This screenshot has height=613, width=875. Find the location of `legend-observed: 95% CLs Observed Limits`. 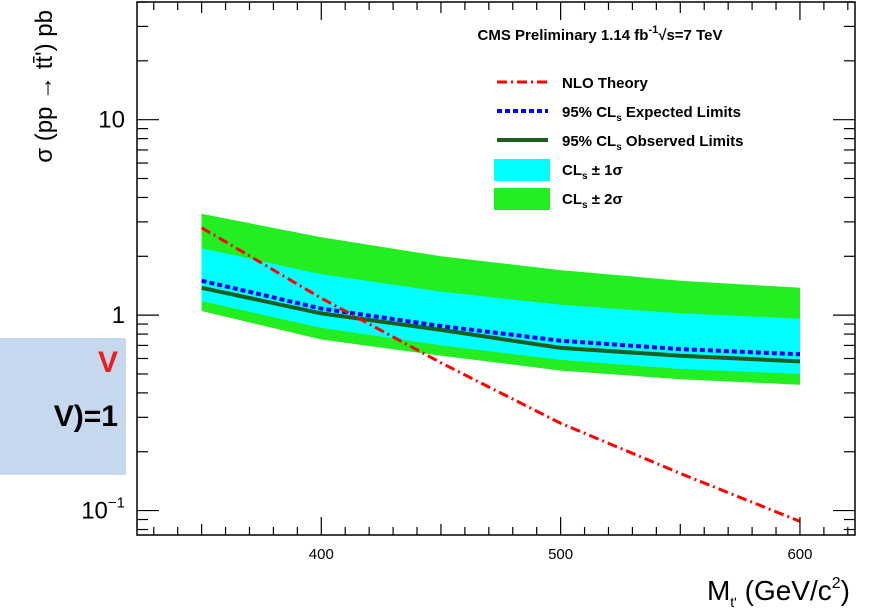

legend-observed: 95% CLs Observed Limits is located at coordinates (620, 143).